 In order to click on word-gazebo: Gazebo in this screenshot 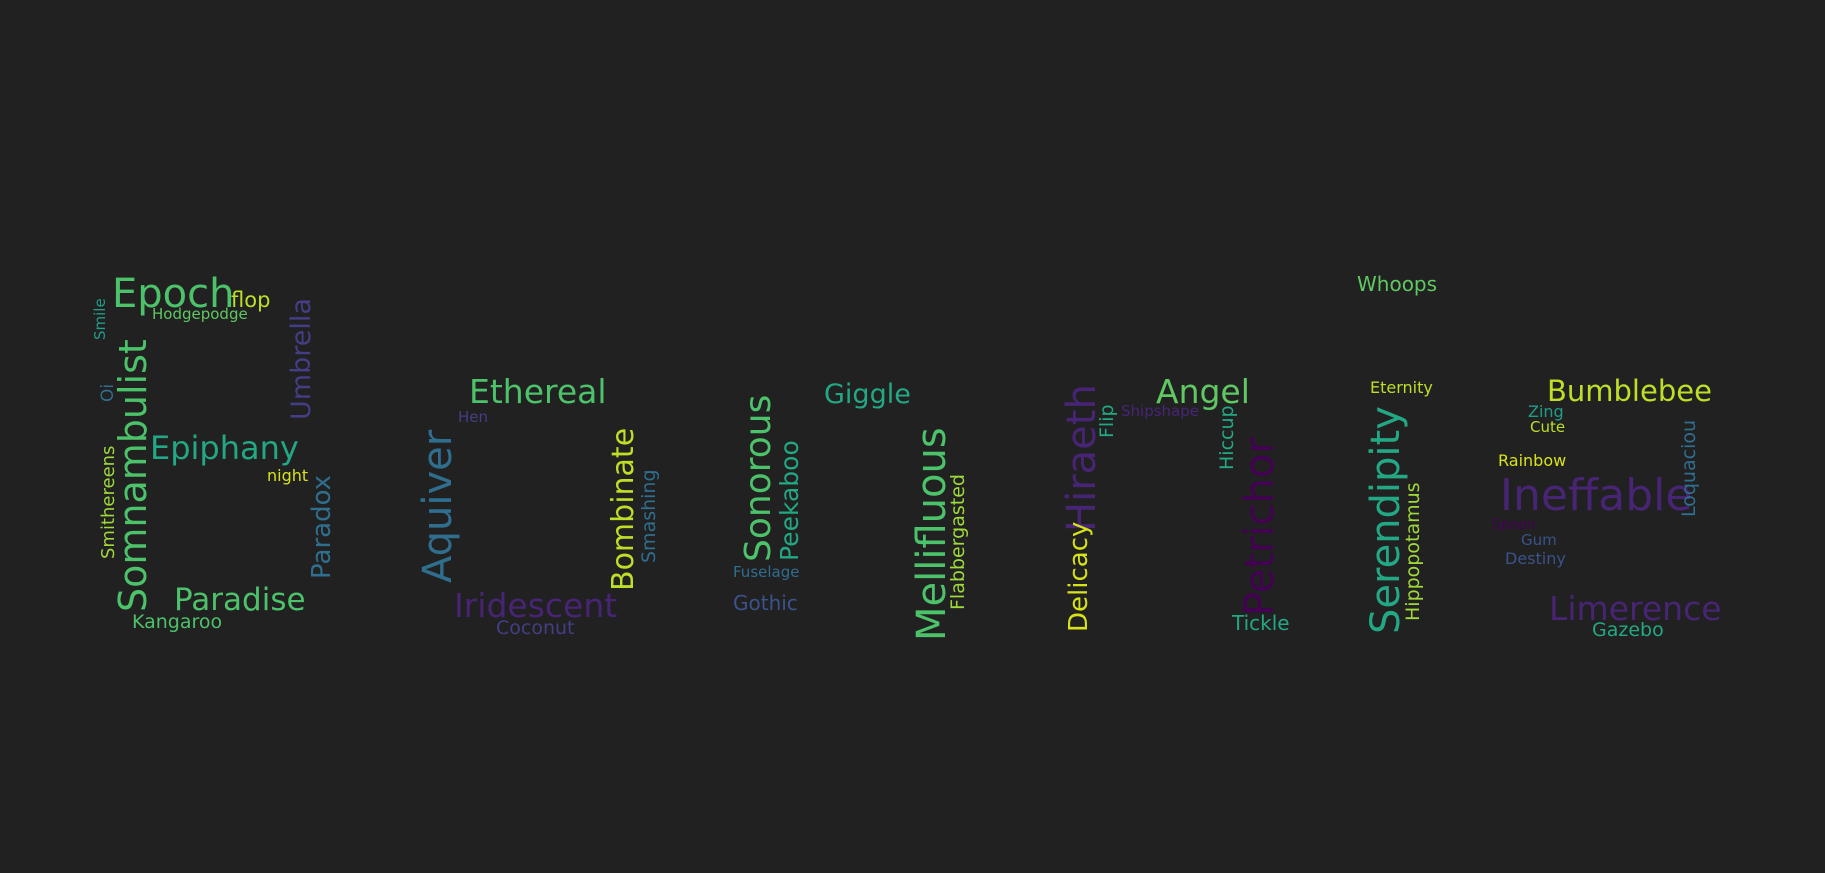, I will do `click(1628, 630)`.